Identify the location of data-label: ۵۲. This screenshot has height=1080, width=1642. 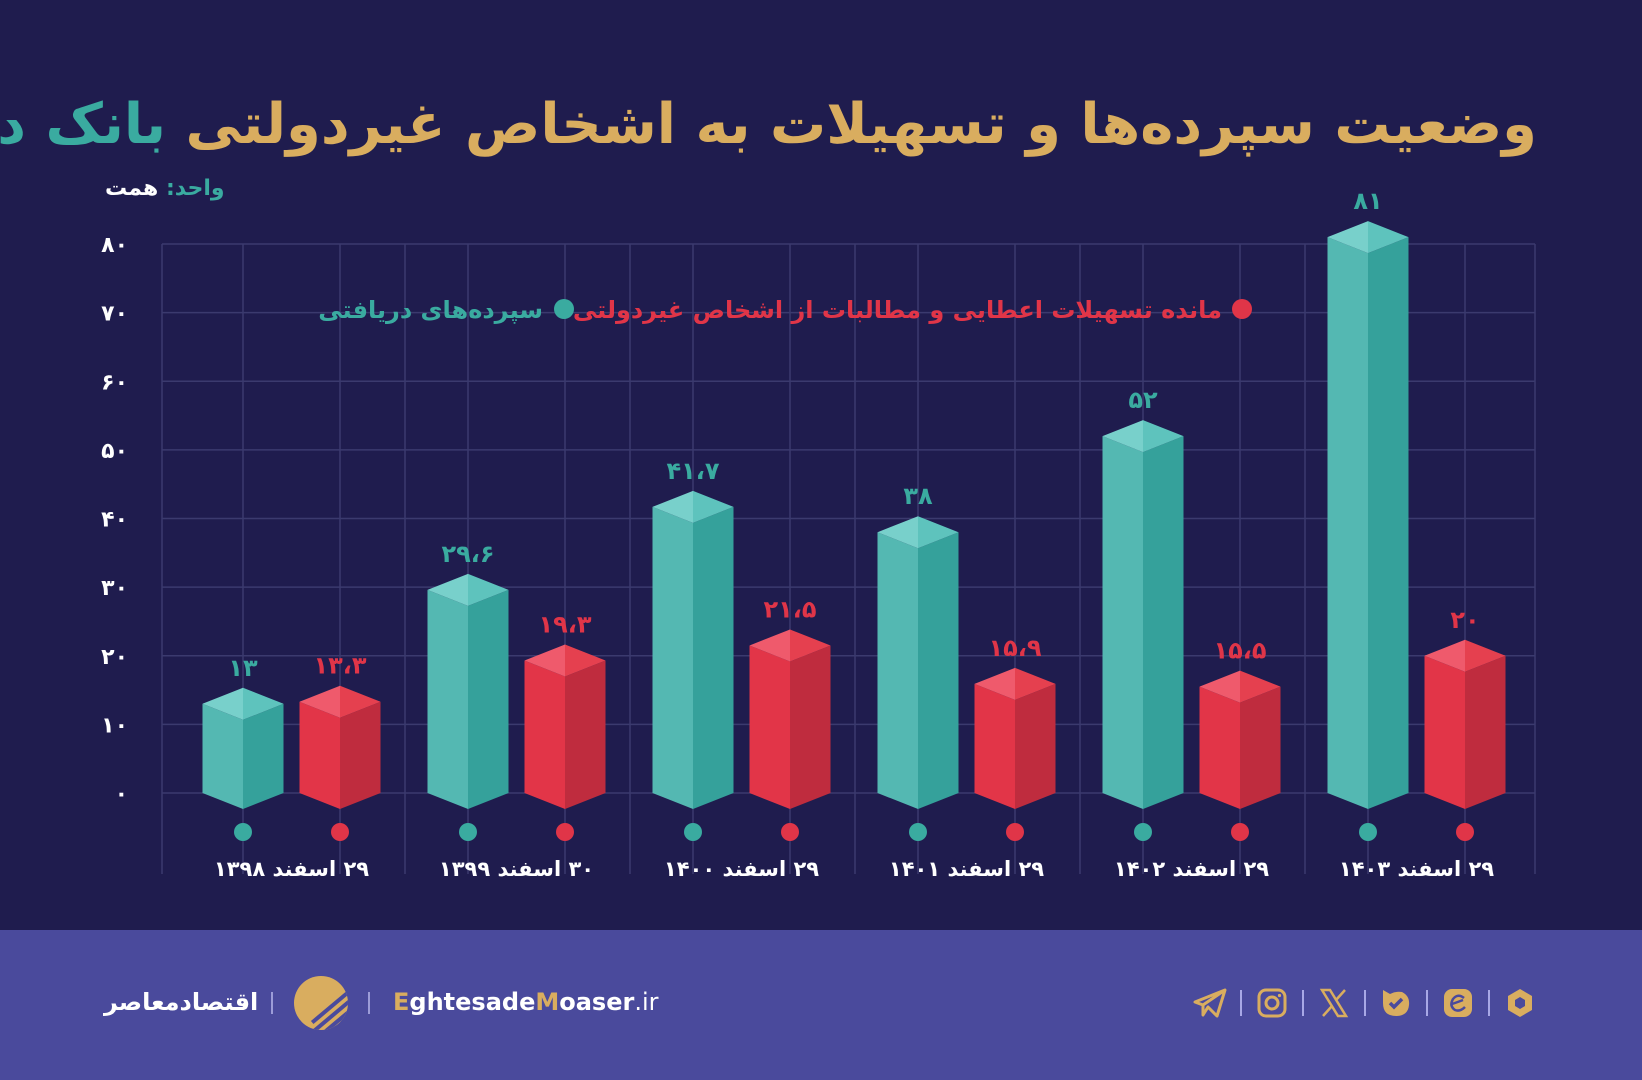
(1143, 400).